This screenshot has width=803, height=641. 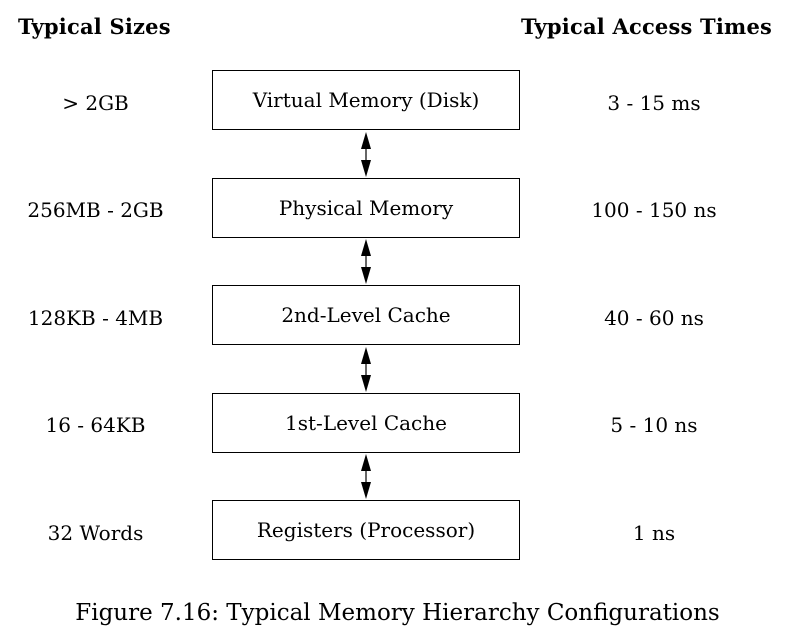 I want to click on size-label-registers: 32 Words, so click(x=95, y=533).